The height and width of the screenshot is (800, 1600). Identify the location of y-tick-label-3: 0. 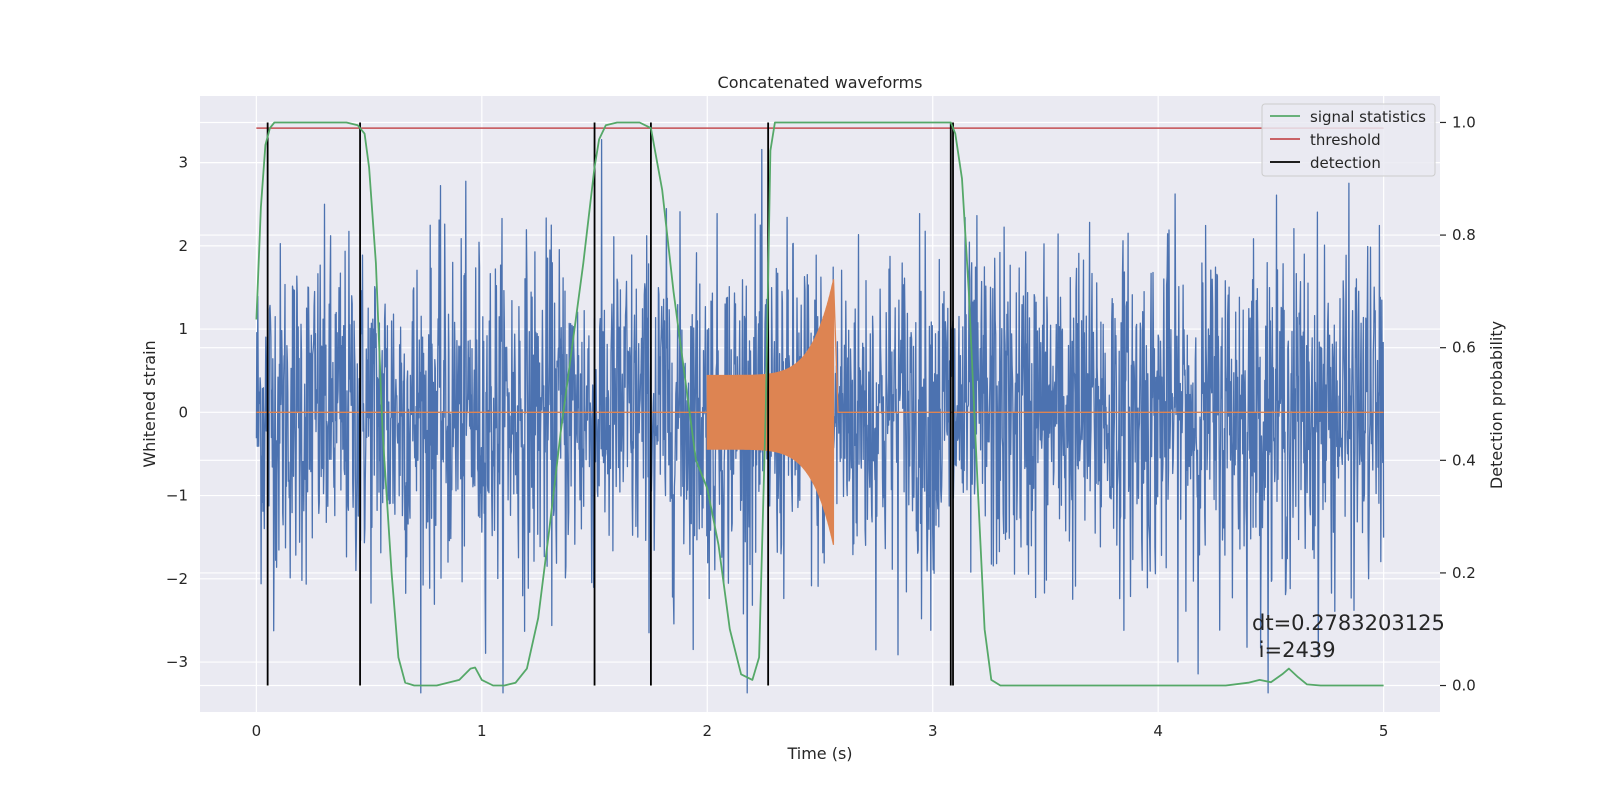
(183, 412).